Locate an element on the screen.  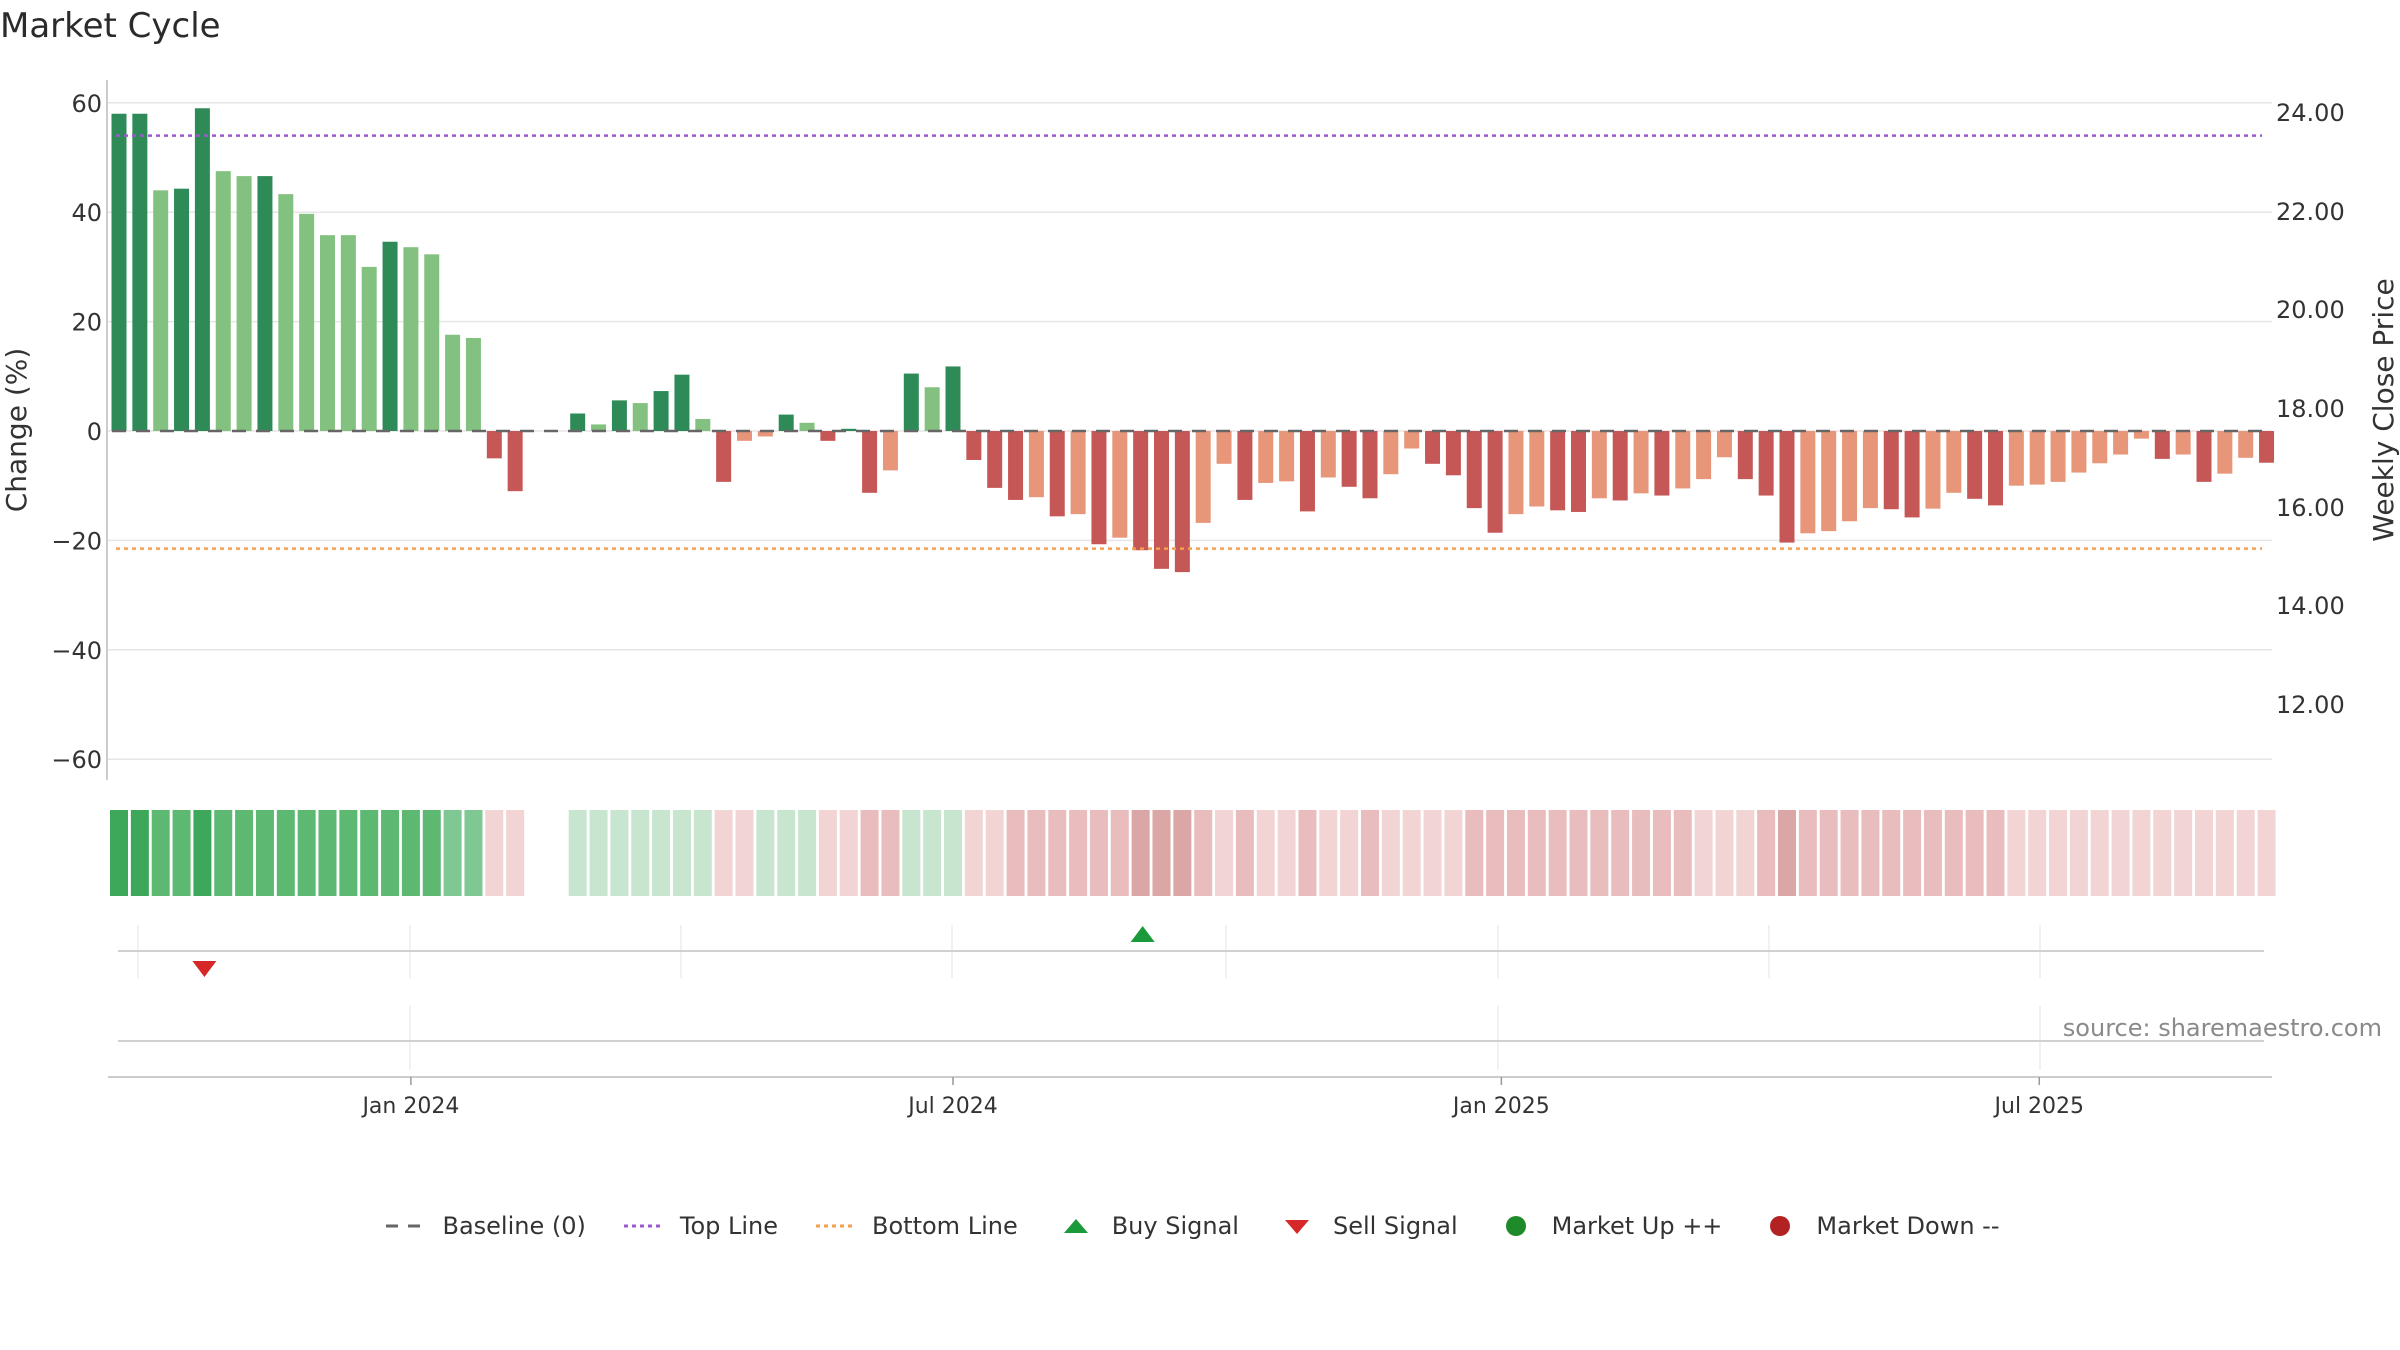
source-label: source: sharemaestro.com is located at coordinates (2222, 1028).